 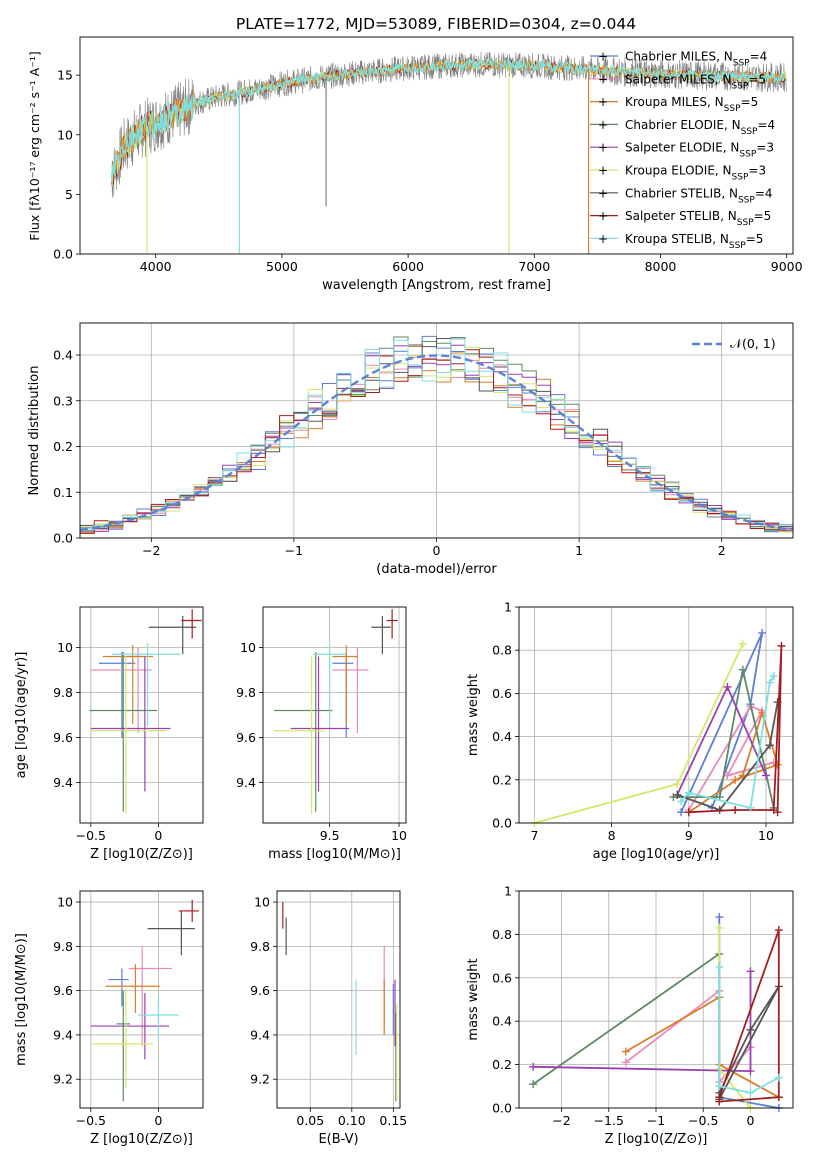 What do you see at coordinates (612, 835) in the screenshot?
I see `x-tick-label: 8` at bounding box center [612, 835].